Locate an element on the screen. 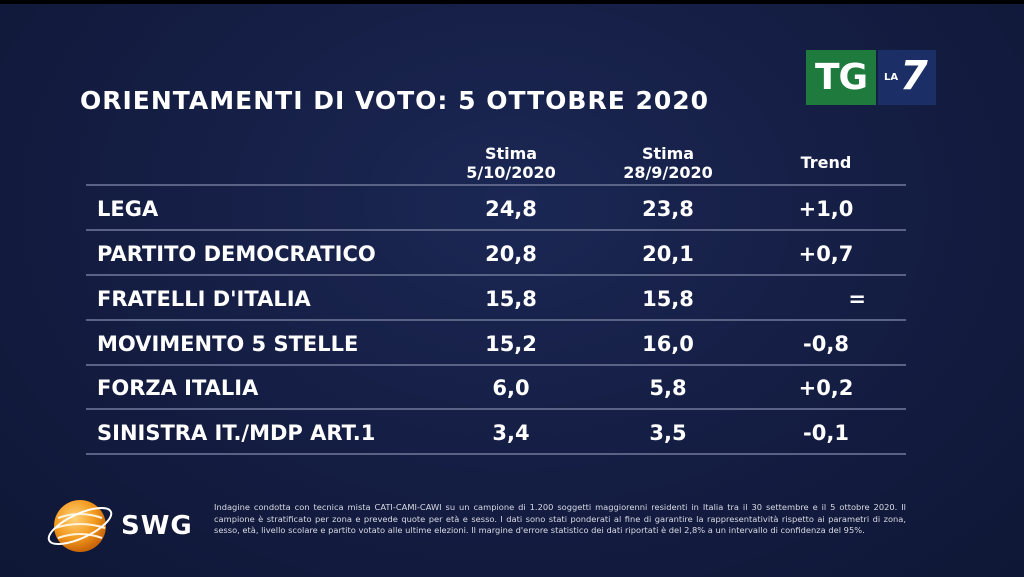 The width and height of the screenshot is (1024, 577). la7-logo: LA 7 is located at coordinates (907, 77).